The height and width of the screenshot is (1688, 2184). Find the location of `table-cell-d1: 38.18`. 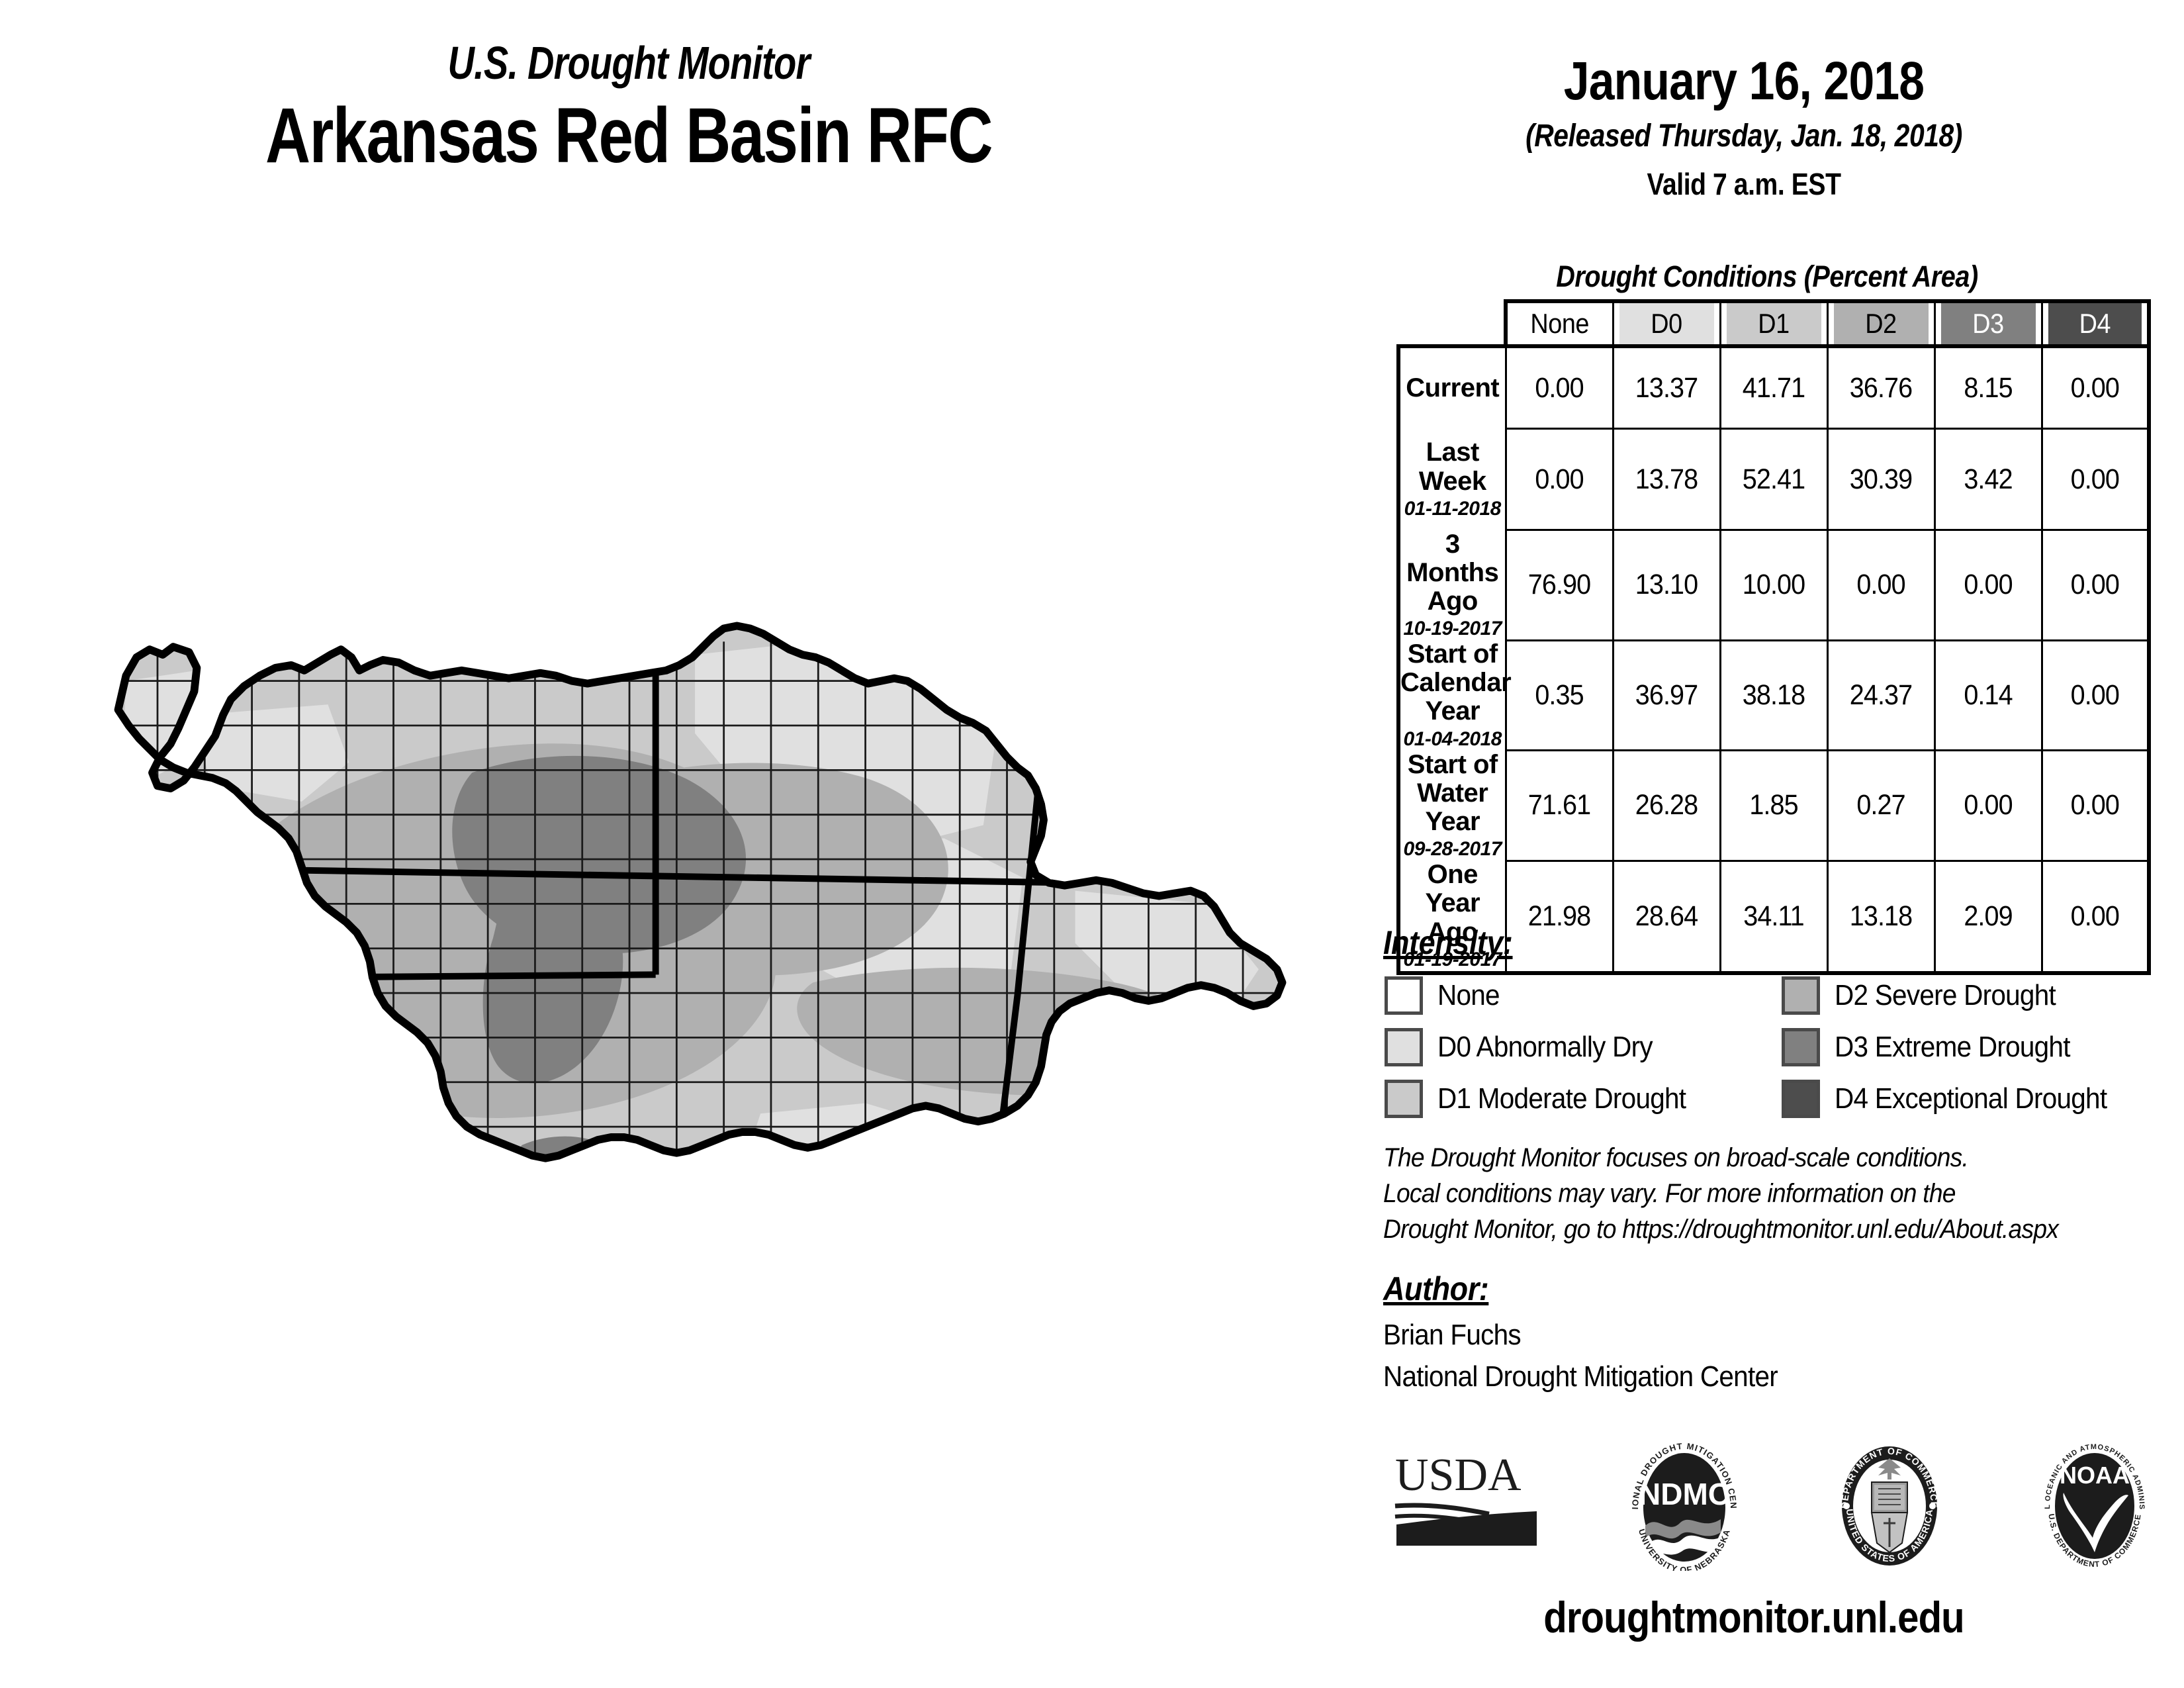

table-cell-d1: 38.18 is located at coordinates (1773, 695).